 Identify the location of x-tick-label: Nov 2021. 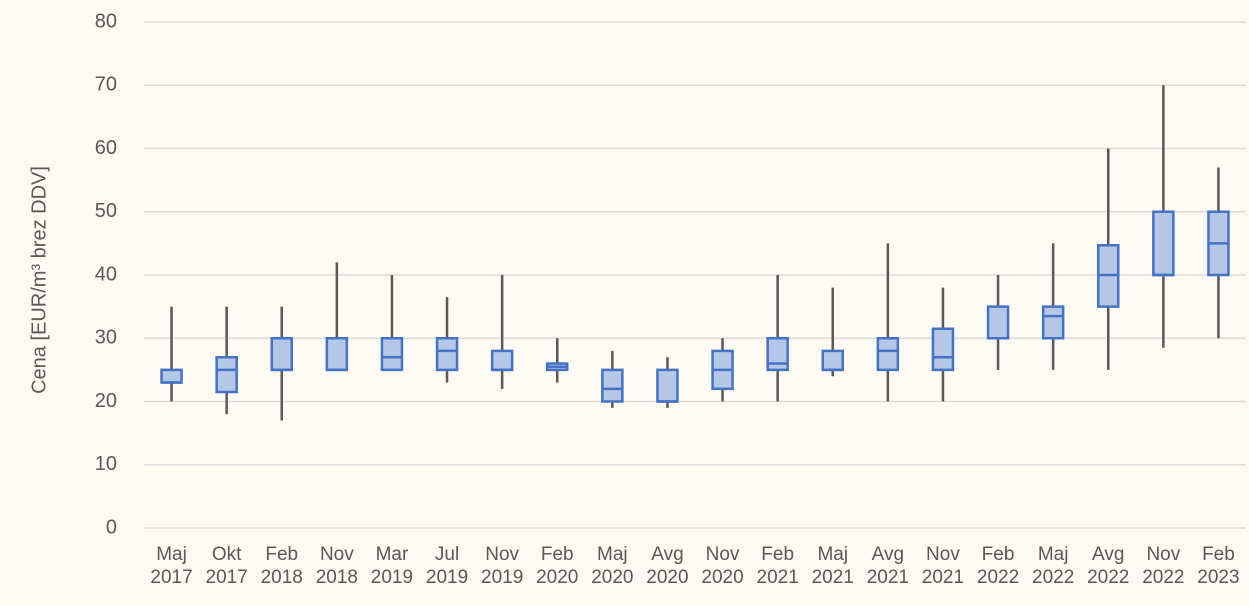
(943, 566).